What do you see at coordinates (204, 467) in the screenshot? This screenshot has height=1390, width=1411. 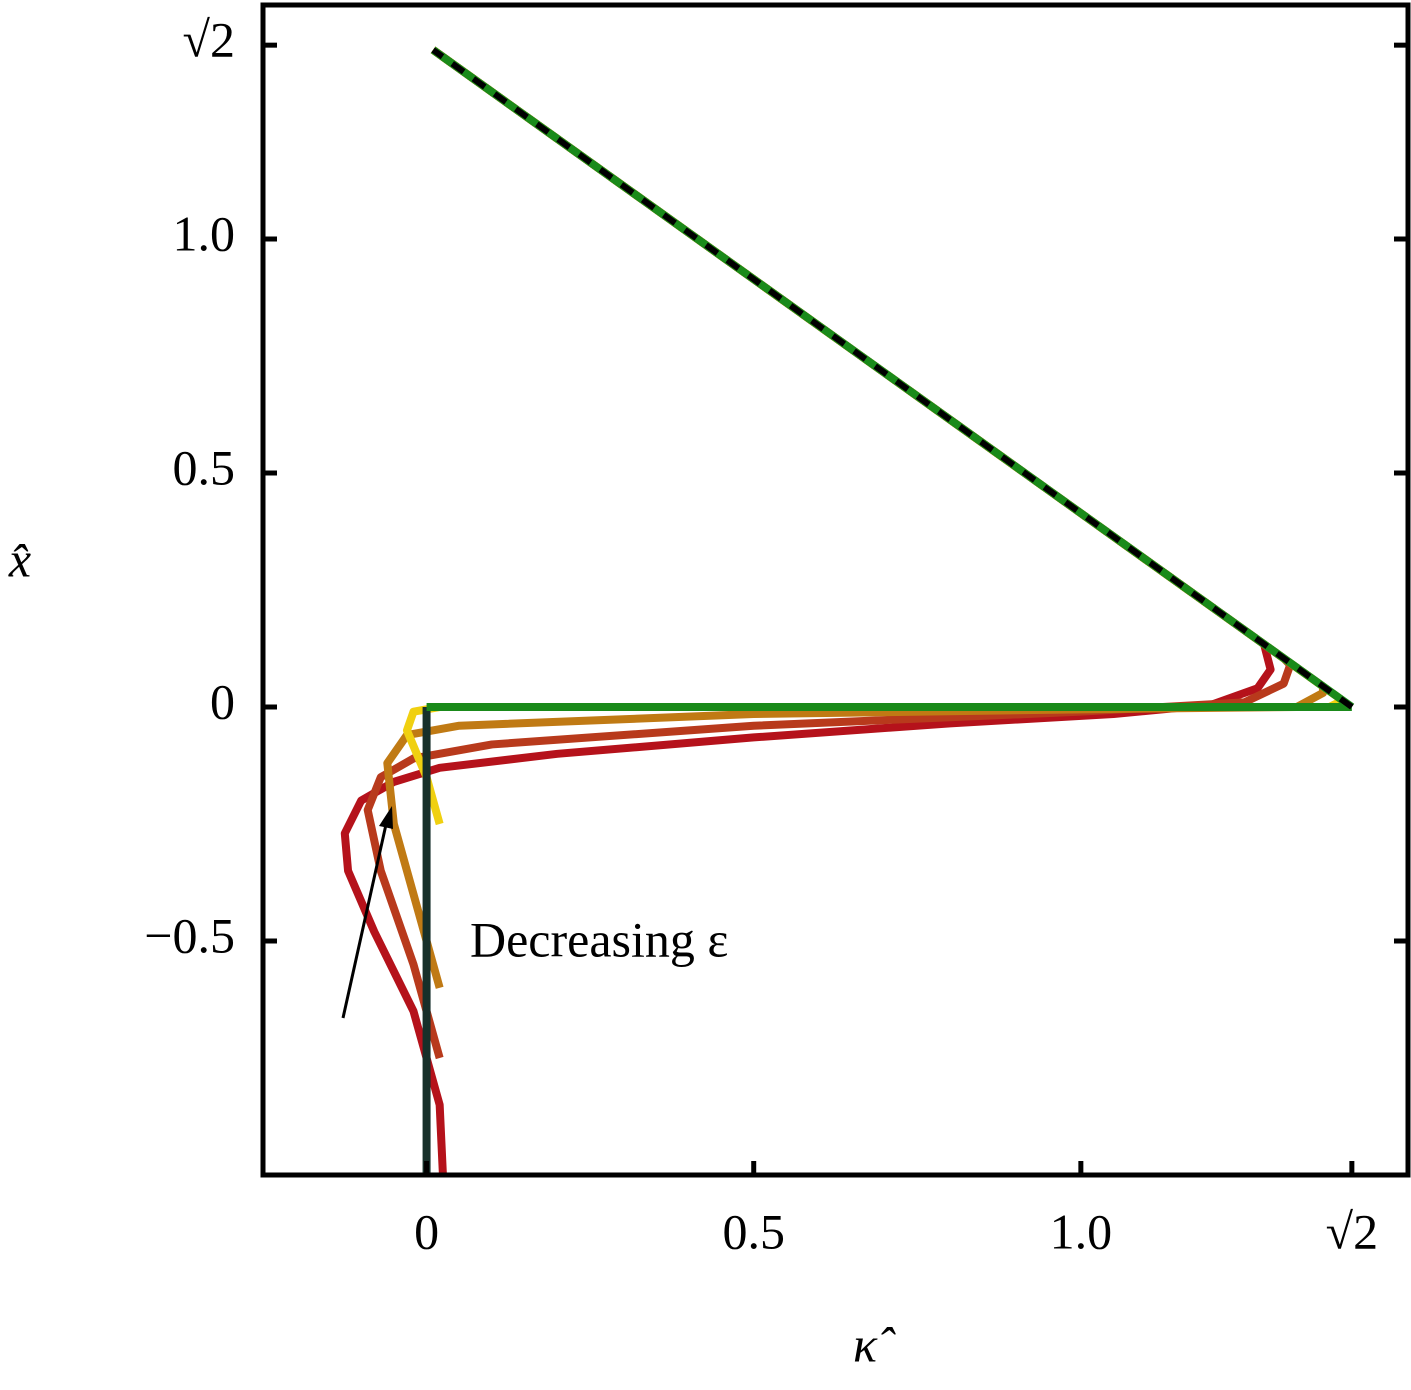 I see `y-tick-label: 0.5` at bounding box center [204, 467].